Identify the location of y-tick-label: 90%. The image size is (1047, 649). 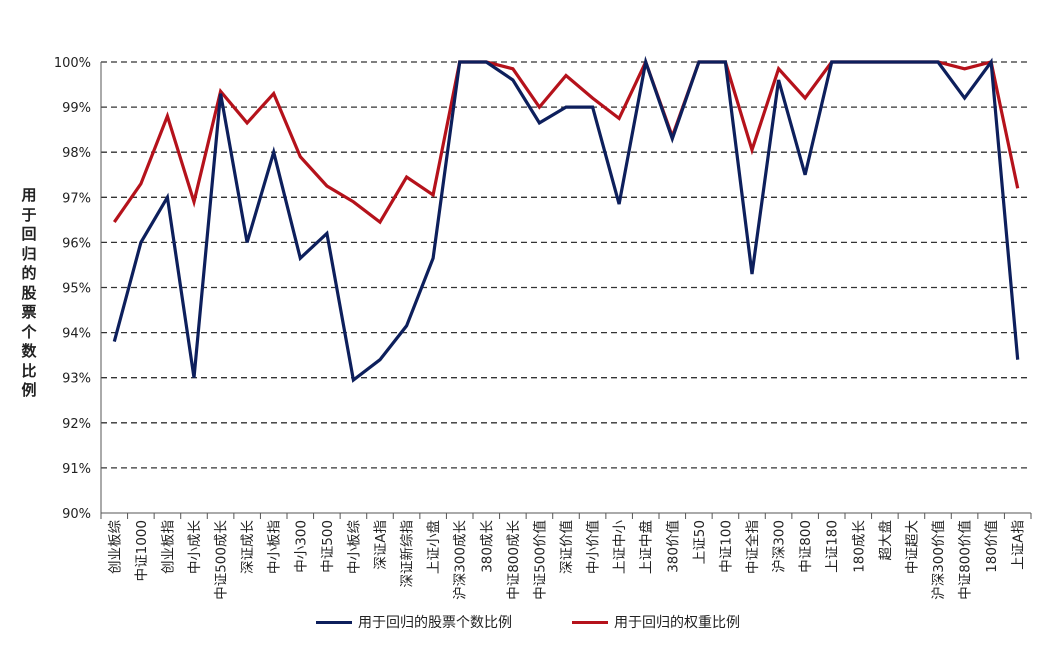
(76, 514).